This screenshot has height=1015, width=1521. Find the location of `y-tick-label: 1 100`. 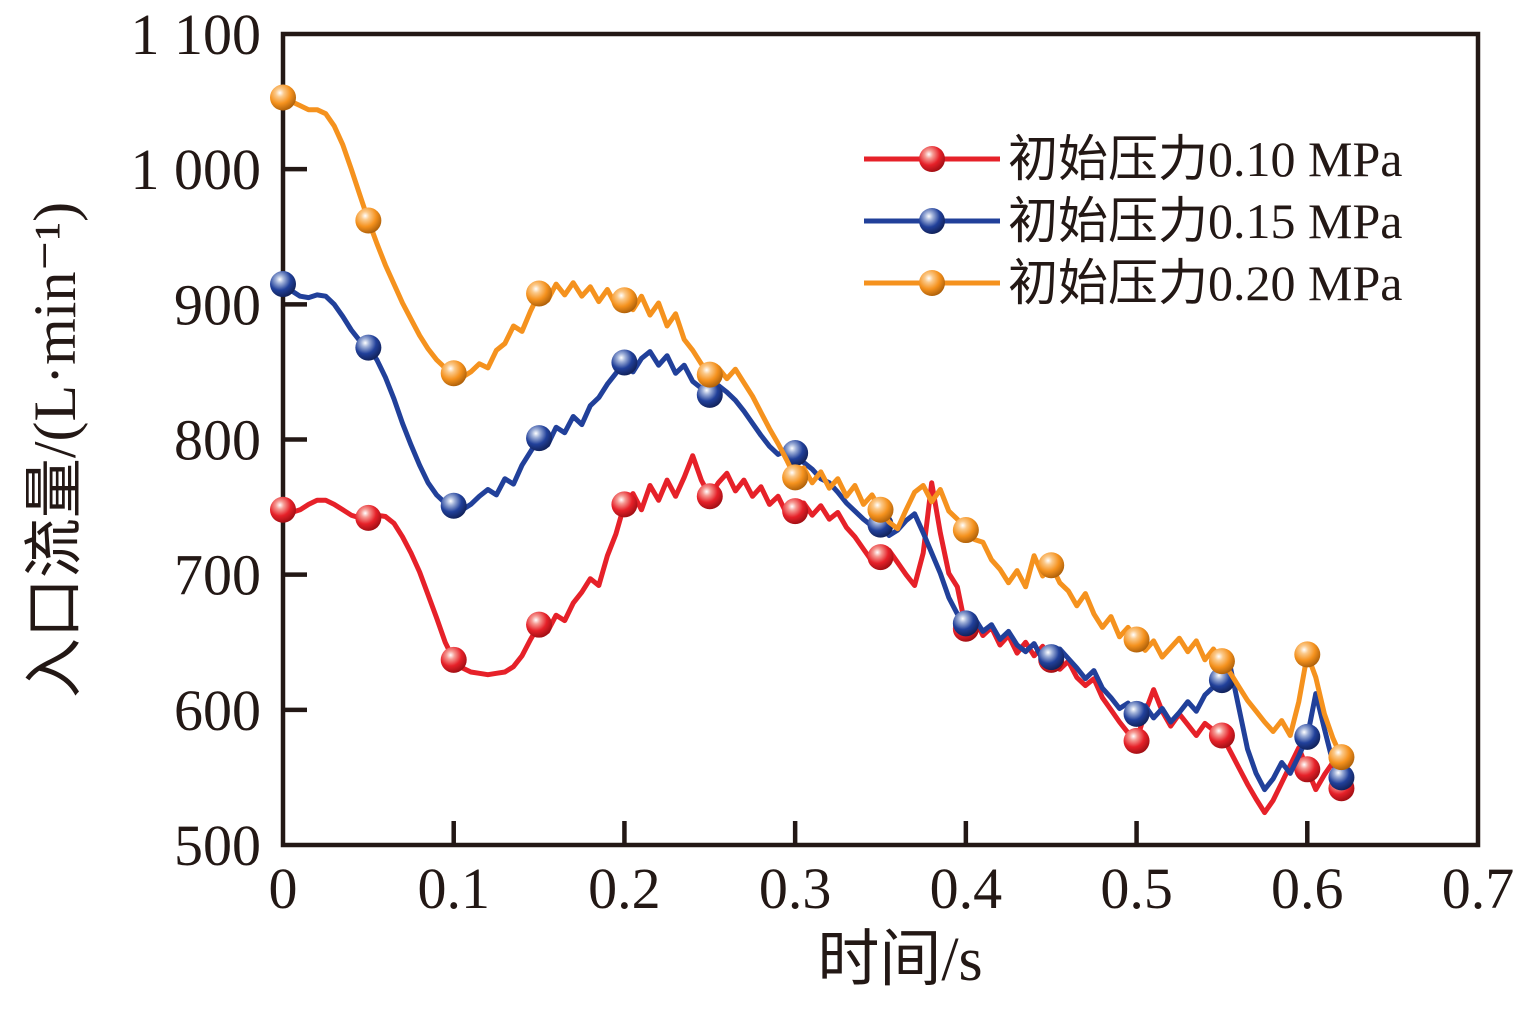

y-tick-label: 1 100 is located at coordinates (196, 34).